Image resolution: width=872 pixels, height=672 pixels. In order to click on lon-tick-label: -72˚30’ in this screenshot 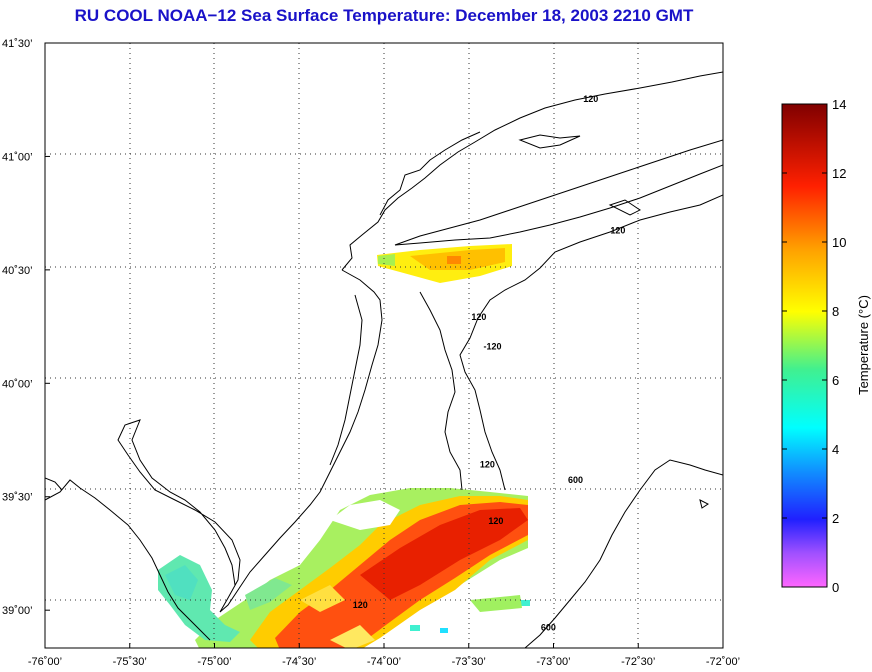, I will do `click(638, 662)`.